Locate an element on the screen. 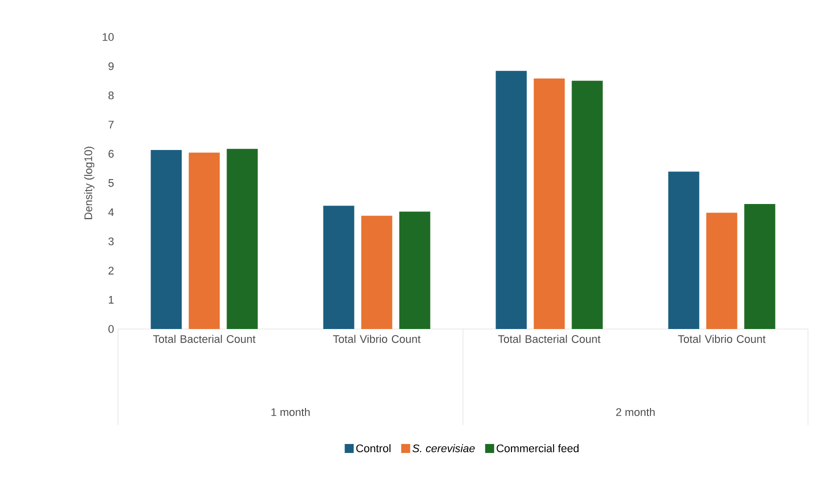  y-tick-label: 6 is located at coordinates (111, 154).